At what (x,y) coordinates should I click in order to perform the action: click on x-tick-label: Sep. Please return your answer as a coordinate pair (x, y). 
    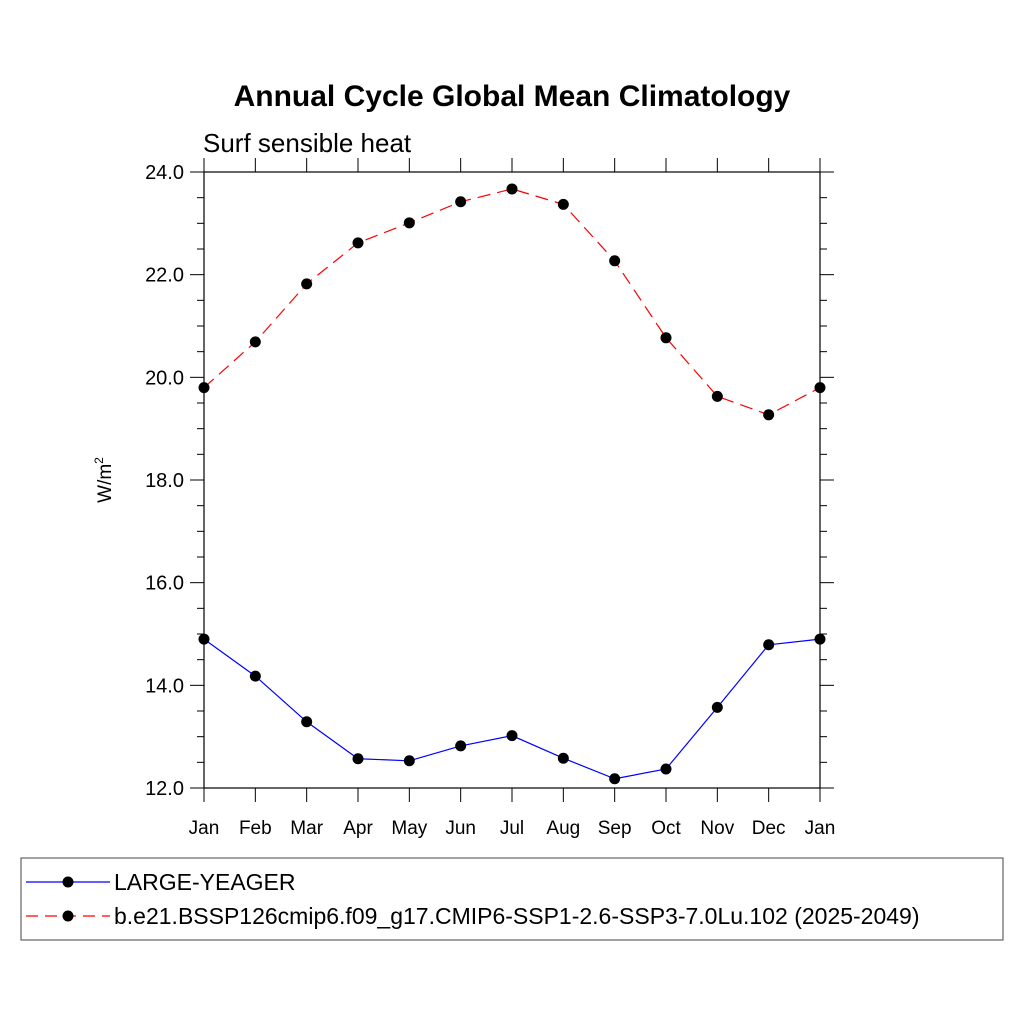
    Looking at the image, I should click on (615, 828).